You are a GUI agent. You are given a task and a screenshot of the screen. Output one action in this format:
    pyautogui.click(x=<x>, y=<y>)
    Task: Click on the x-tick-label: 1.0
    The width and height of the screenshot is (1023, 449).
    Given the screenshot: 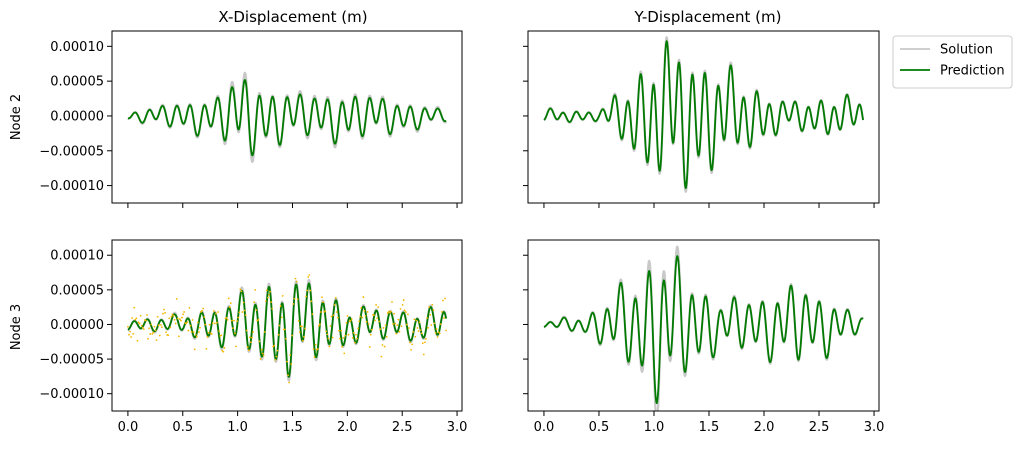 What is the action you would take?
    pyautogui.click(x=237, y=427)
    